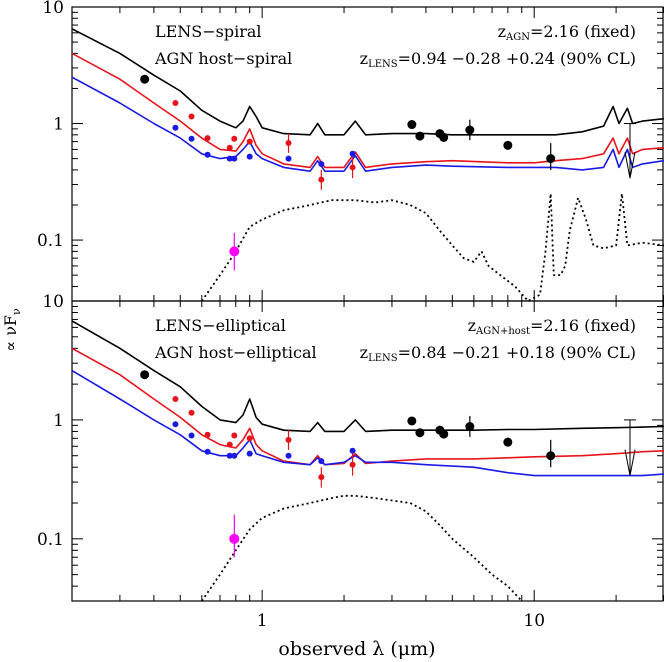 This screenshot has height=662, width=664. I want to click on annotation-lens-model: LENS−spiral, so click(208, 31).